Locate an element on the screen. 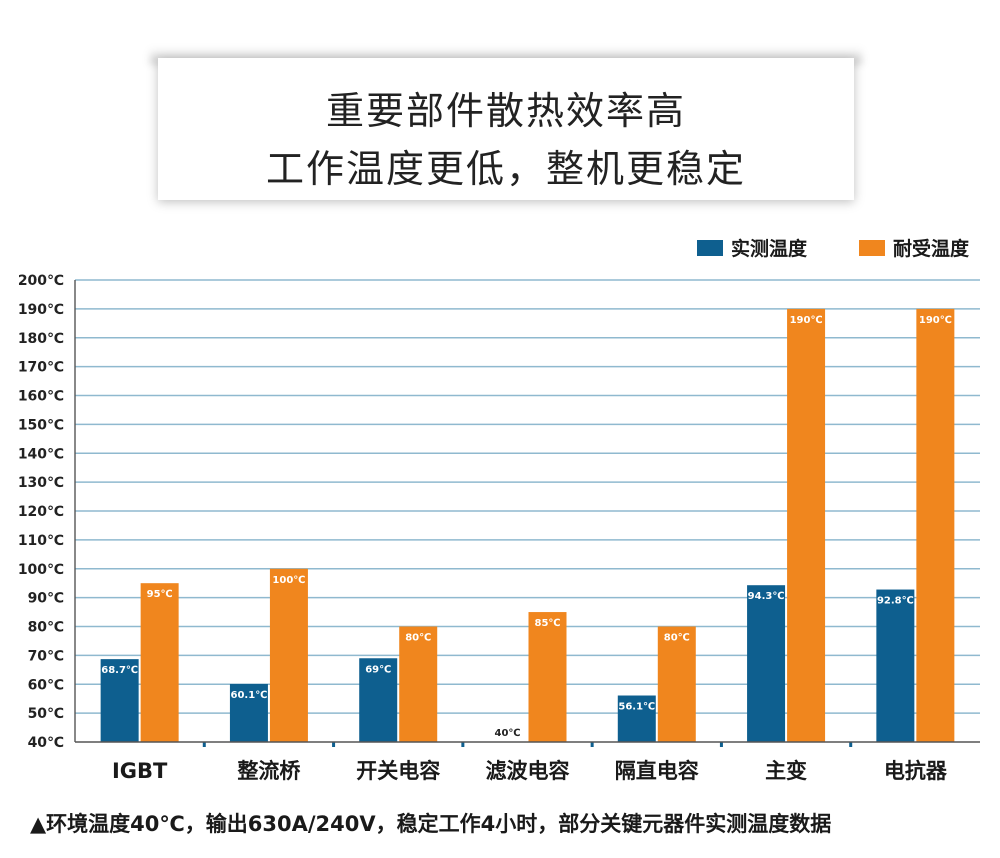 This screenshot has width=1000, height=858. bar-label-tolerance: 85℃ is located at coordinates (547, 623).